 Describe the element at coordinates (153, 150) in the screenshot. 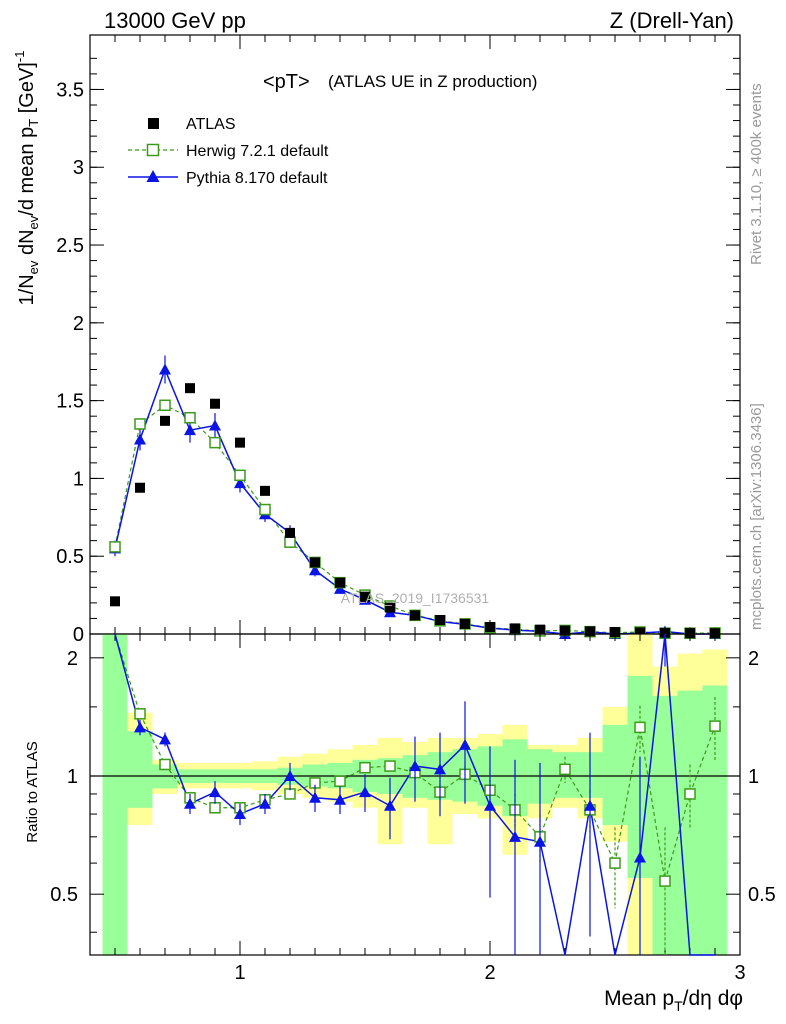

I see `legend-herwig-marker` at that location.